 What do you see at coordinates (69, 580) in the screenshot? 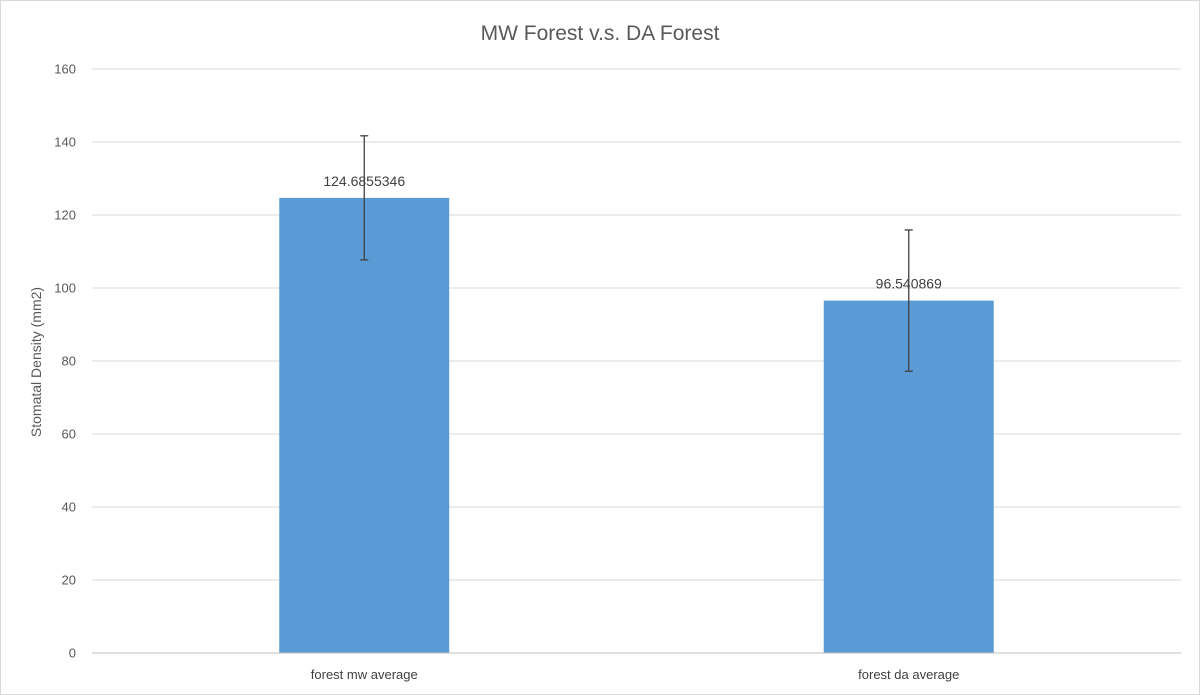
I see `y-tick-label: 20` at bounding box center [69, 580].